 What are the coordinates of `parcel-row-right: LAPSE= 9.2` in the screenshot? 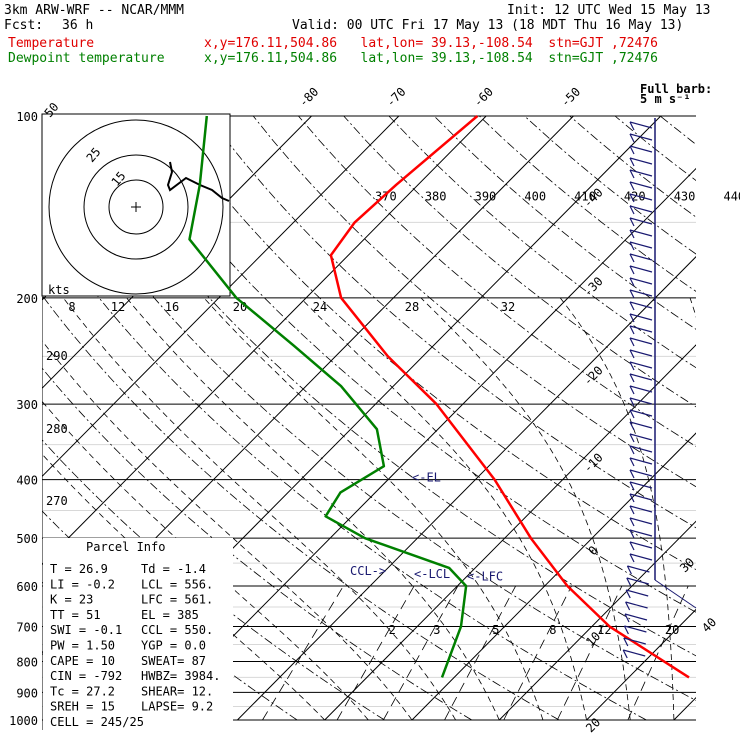 It's located at (177, 707).